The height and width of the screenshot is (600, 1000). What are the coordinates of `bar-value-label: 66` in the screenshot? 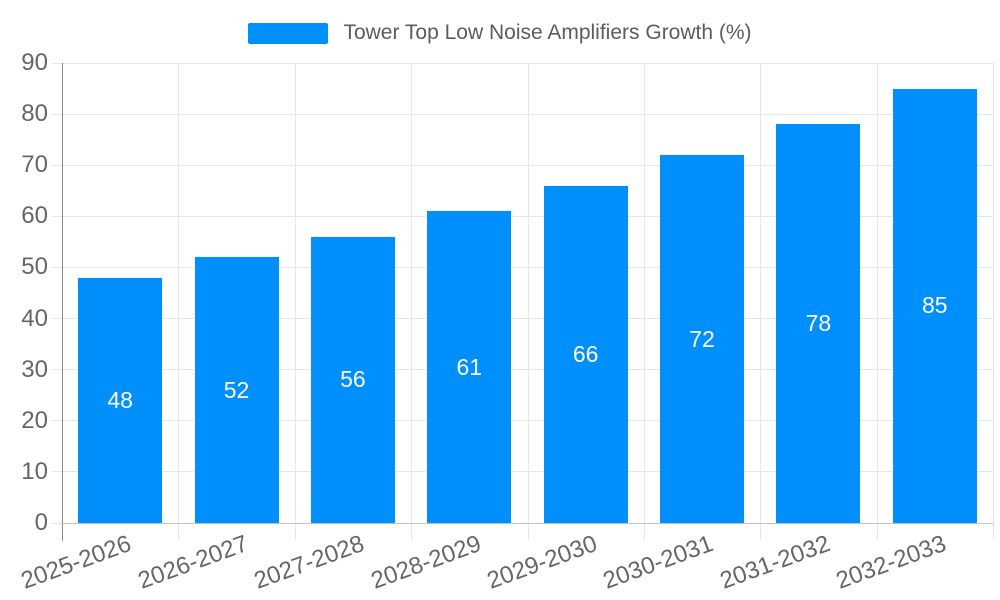 It's located at (585, 353).